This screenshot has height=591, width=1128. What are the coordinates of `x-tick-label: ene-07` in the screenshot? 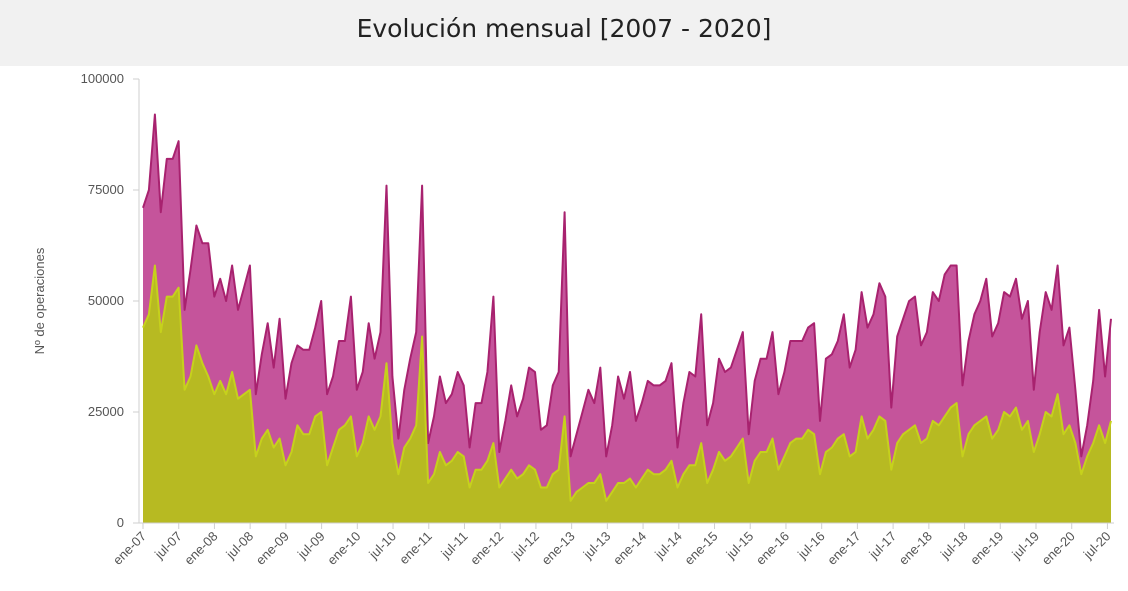 It's located at (129, 548).